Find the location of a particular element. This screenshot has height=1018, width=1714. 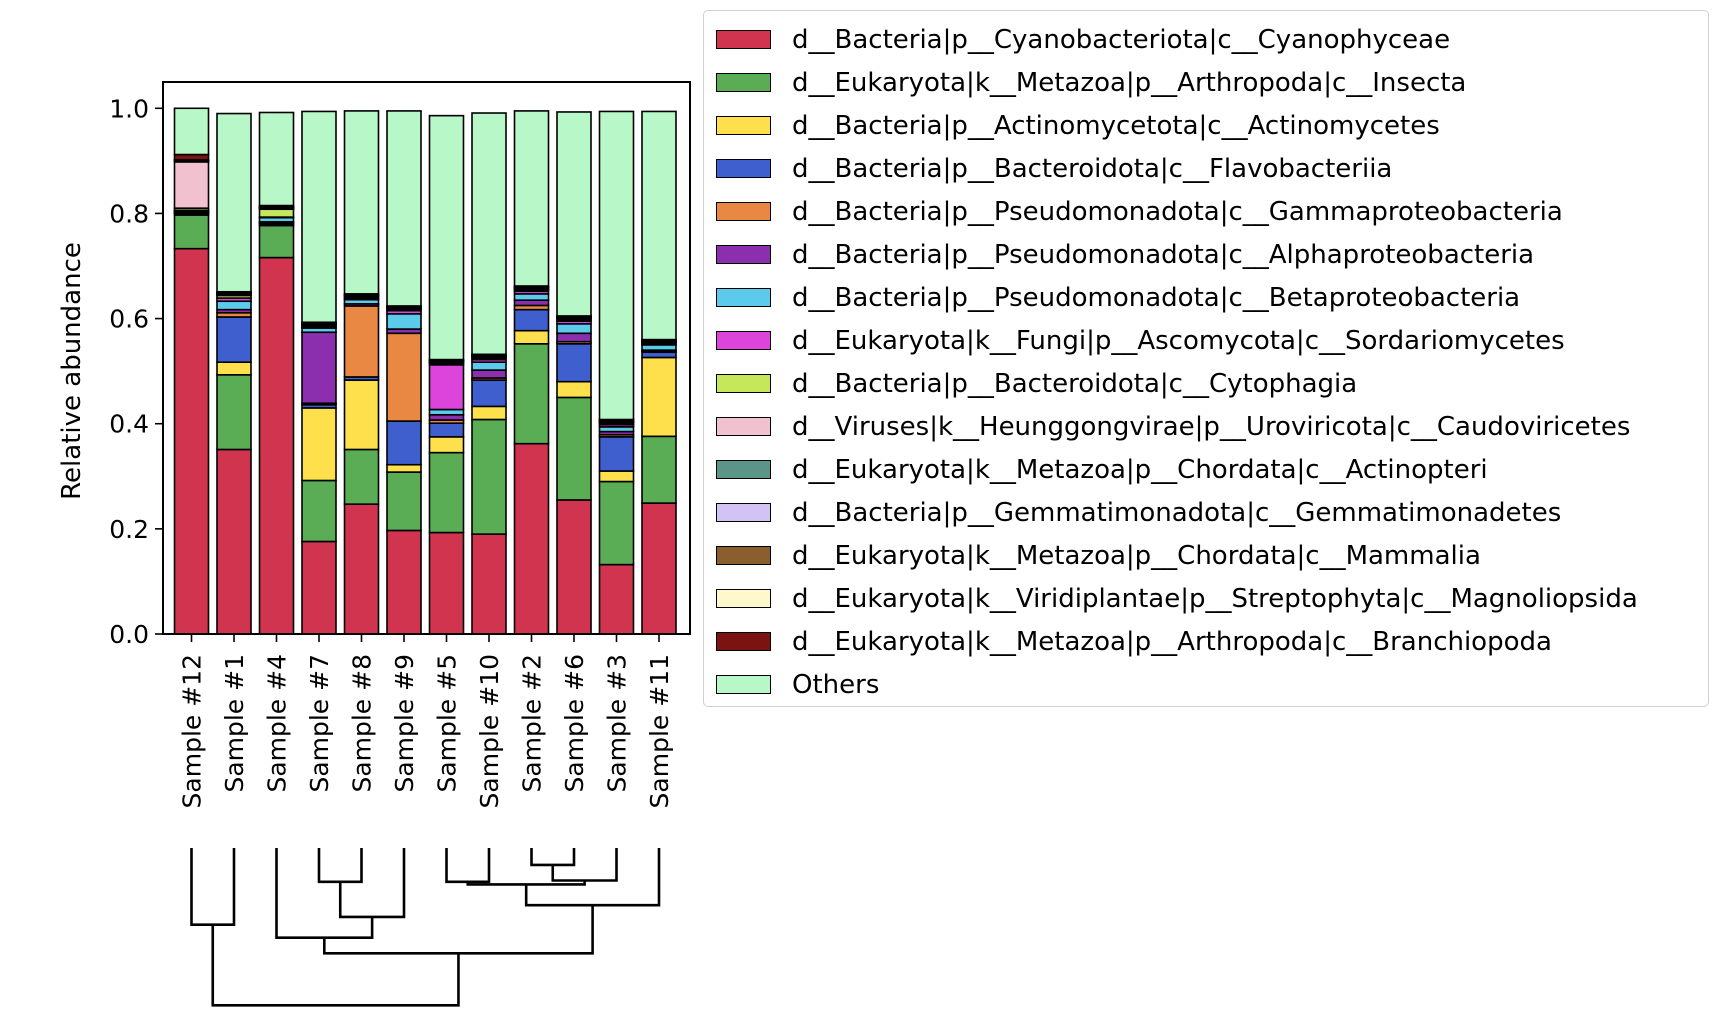

x-tick-label: Sample #9 is located at coordinates (404, 723).